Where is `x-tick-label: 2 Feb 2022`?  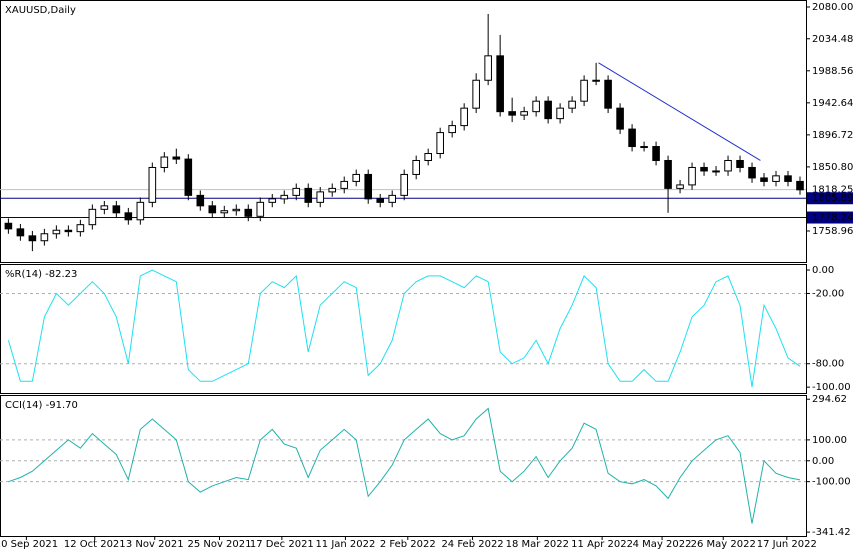 x-tick-label: 2 Feb 2022 is located at coordinates (408, 544).